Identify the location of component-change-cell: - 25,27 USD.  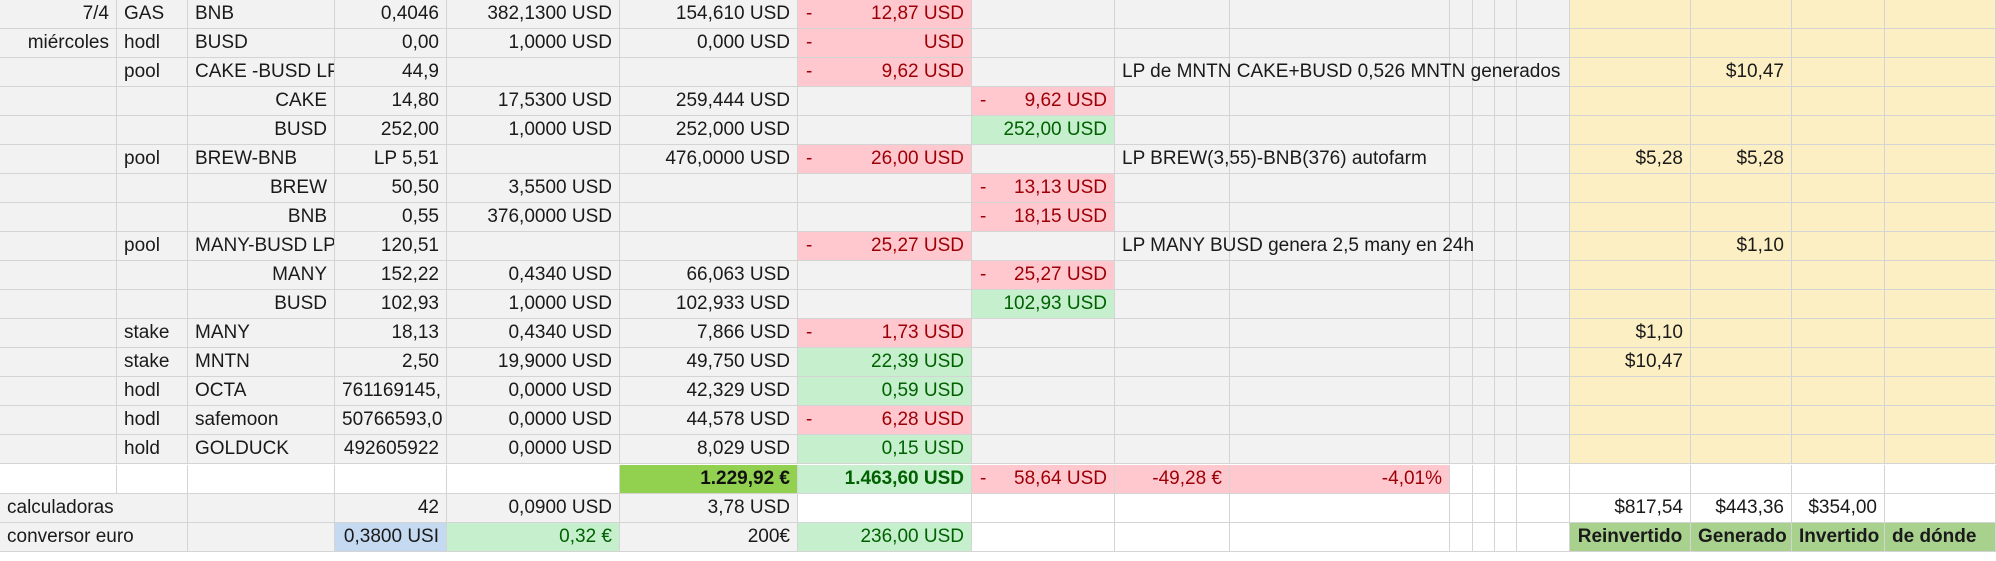
(1043, 275).